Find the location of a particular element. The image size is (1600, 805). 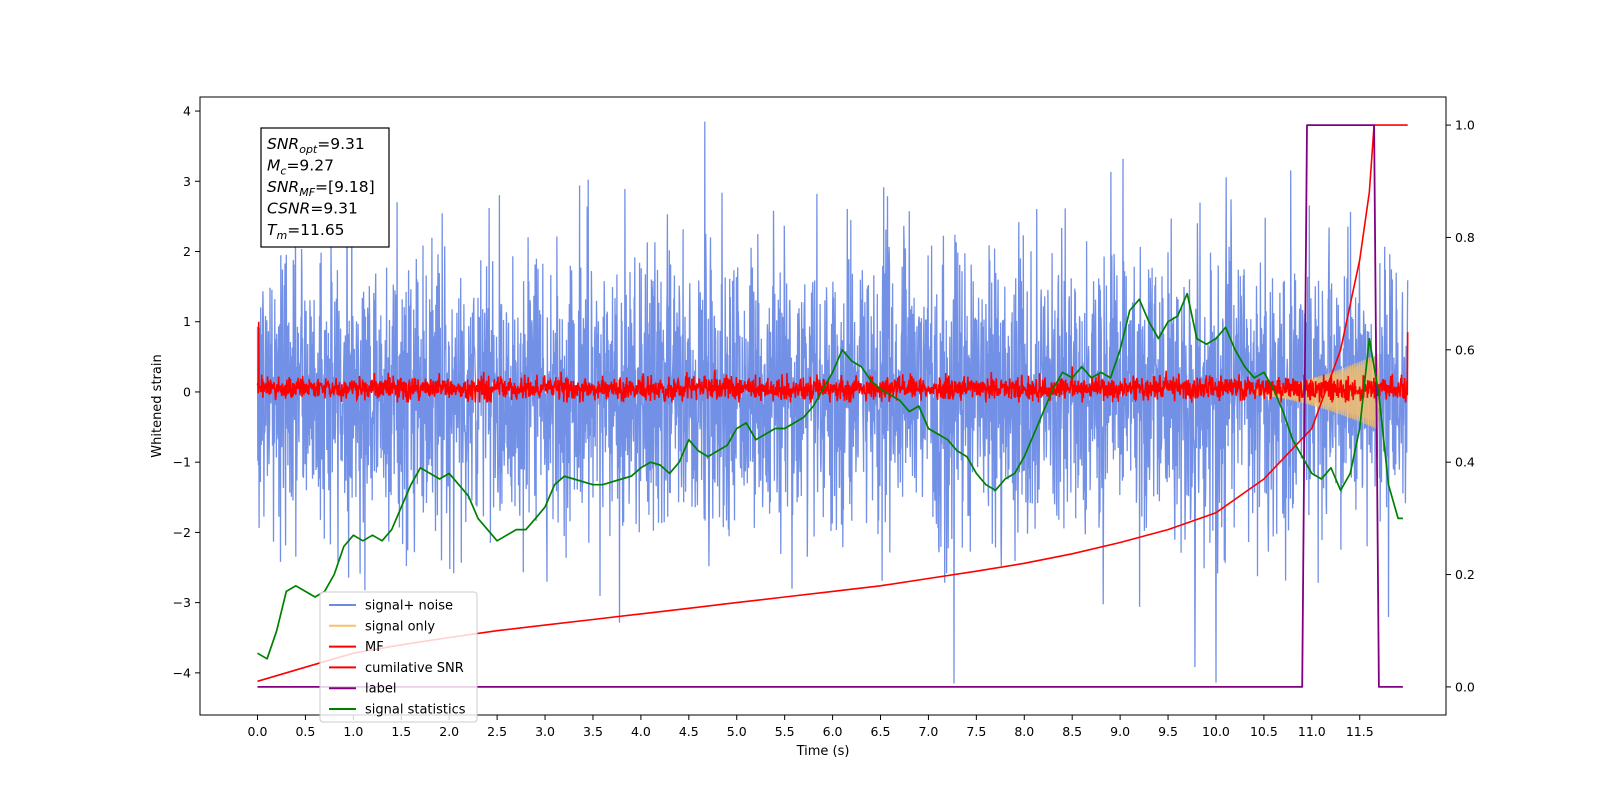

x-tick-label: 6.5 is located at coordinates (881, 731).